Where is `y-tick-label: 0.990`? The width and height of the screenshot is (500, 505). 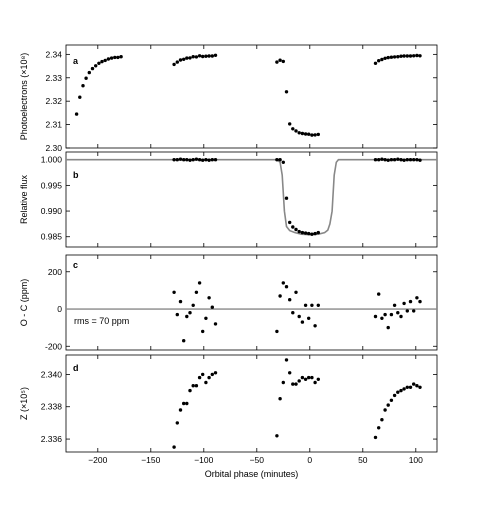 y-tick-label: 0.990 is located at coordinates (52, 211).